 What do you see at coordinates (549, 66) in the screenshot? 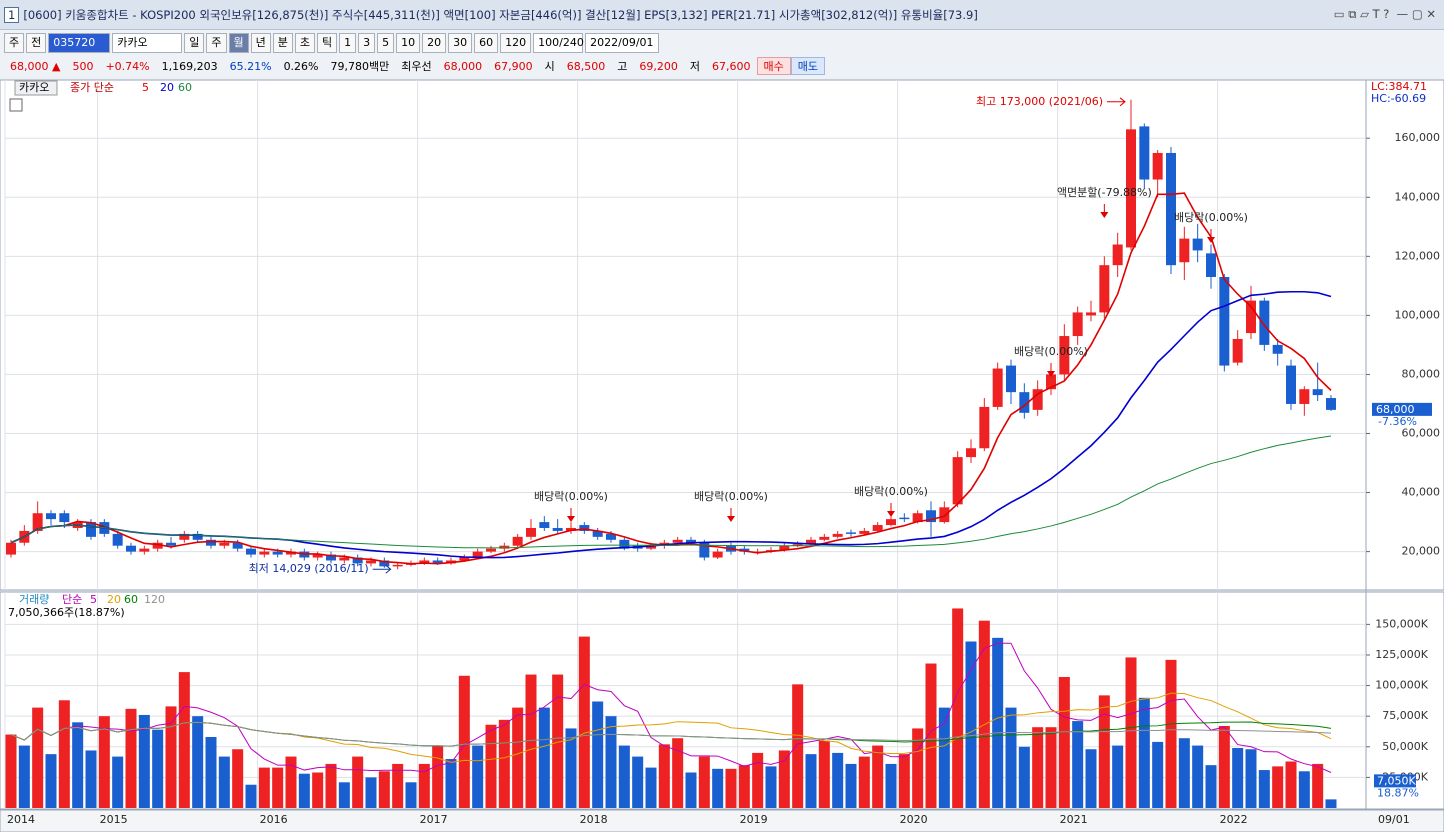
I see `quote-field: 시` at bounding box center [549, 66].